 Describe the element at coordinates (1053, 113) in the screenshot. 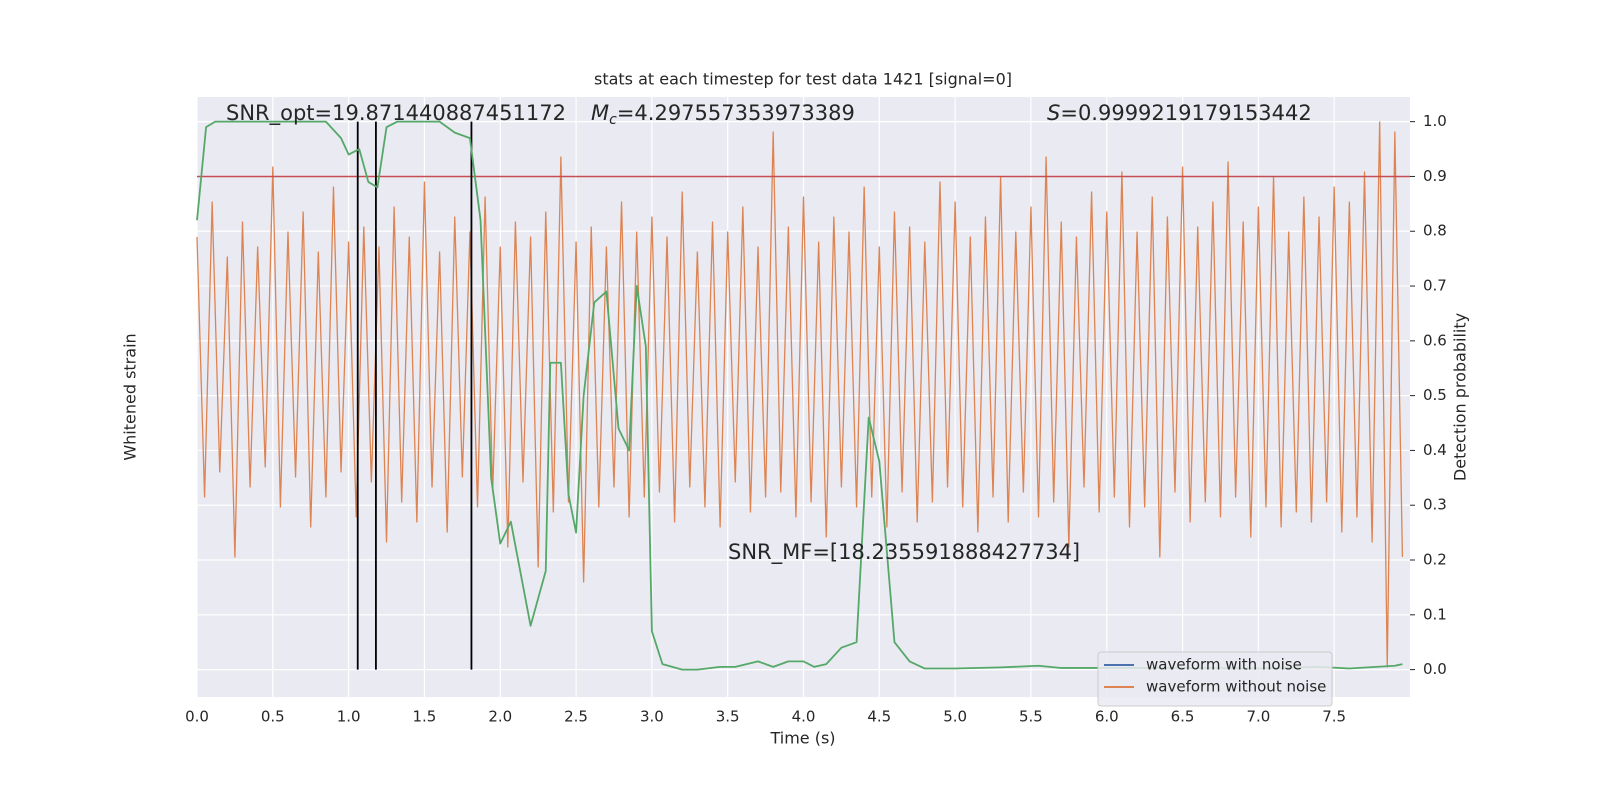

I see `annotation-symbol: S` at that location.